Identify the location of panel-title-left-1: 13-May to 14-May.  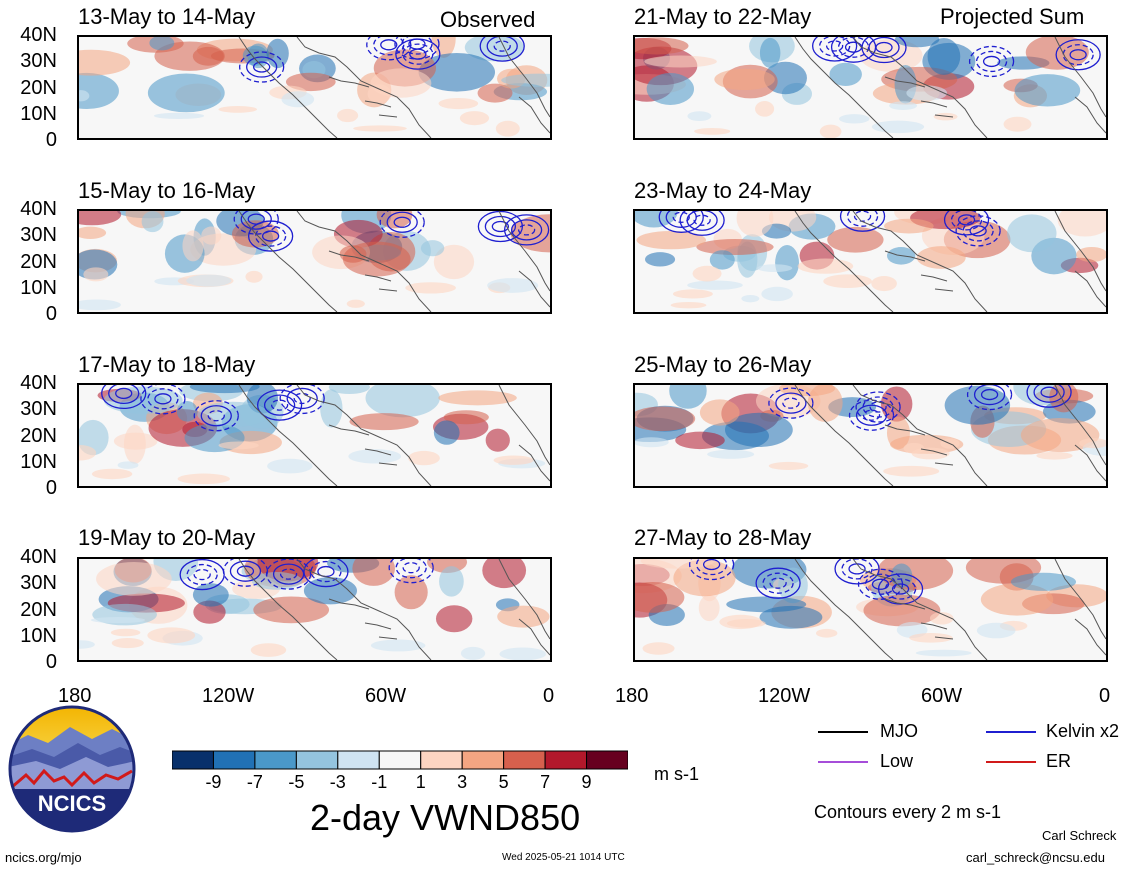
(167, 16).